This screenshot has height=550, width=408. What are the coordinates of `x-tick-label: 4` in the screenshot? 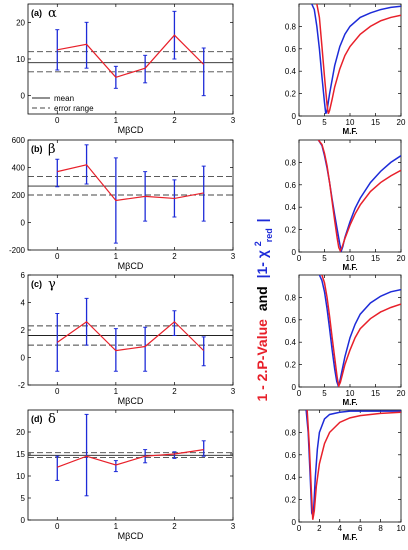 It's located at (340, 528).